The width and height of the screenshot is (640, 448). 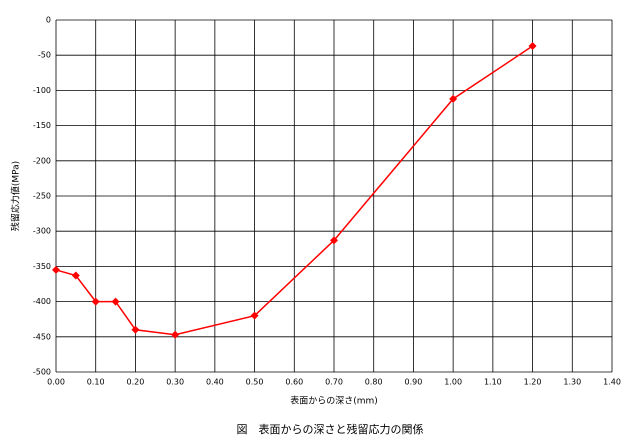 What do you see at coordinates (48, 20) in the screenshot?
I see `y-tick-label: 0` at bounding box center [48, 20].